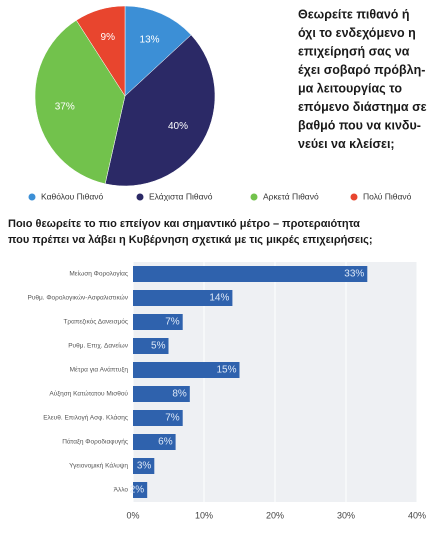  I want to click on category-label: Υγειονομική Κάλυψη, so click(98, 466).